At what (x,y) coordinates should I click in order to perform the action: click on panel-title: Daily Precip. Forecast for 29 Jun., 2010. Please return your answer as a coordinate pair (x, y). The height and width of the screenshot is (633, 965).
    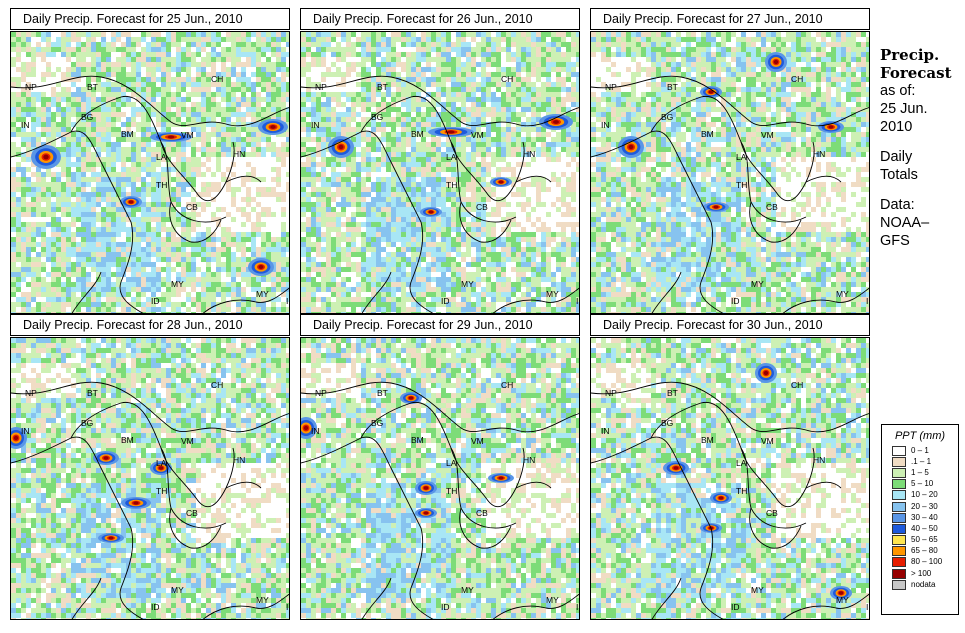
    Looking at the image, I should click on (440, 325).